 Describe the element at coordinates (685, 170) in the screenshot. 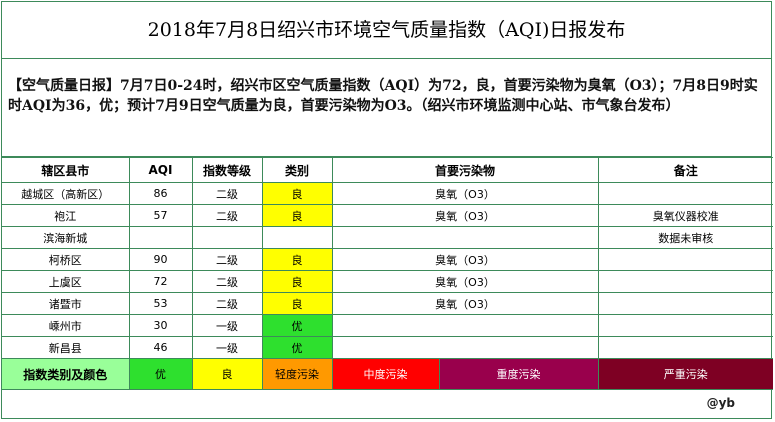

I see `header-note: 备注` at that location.